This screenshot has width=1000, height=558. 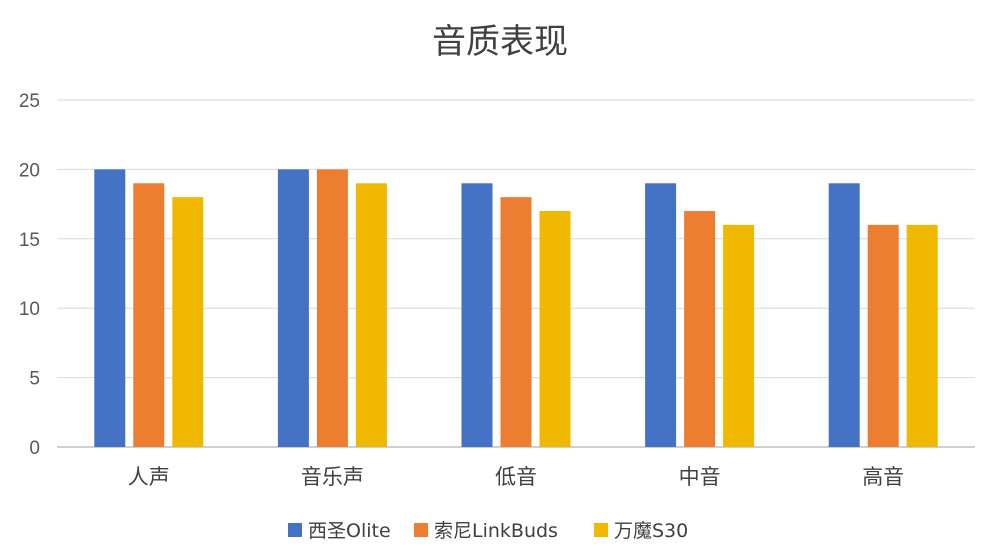 I want to click on x-category-label: 低音, so click(x=516, y=477).